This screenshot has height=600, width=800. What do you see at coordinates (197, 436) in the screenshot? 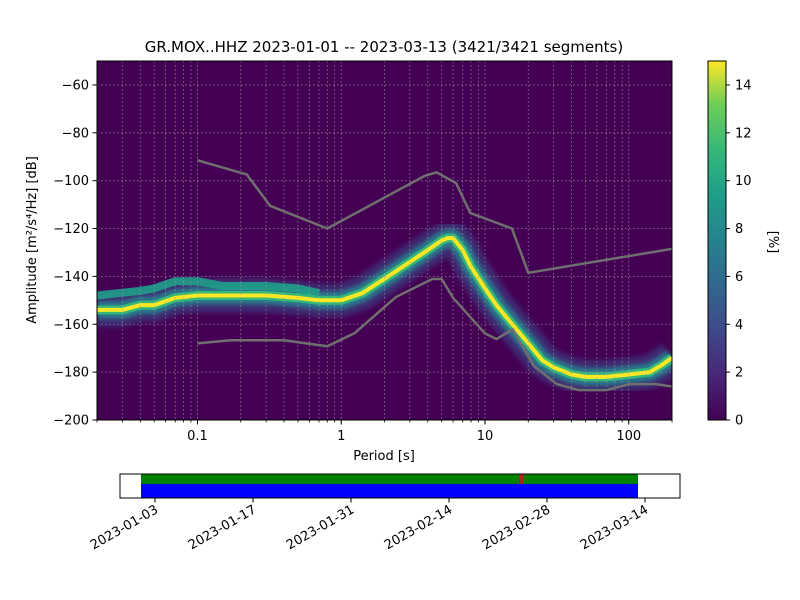
I see `x-tick-label: 0.1` at bounding box center [197, 436].